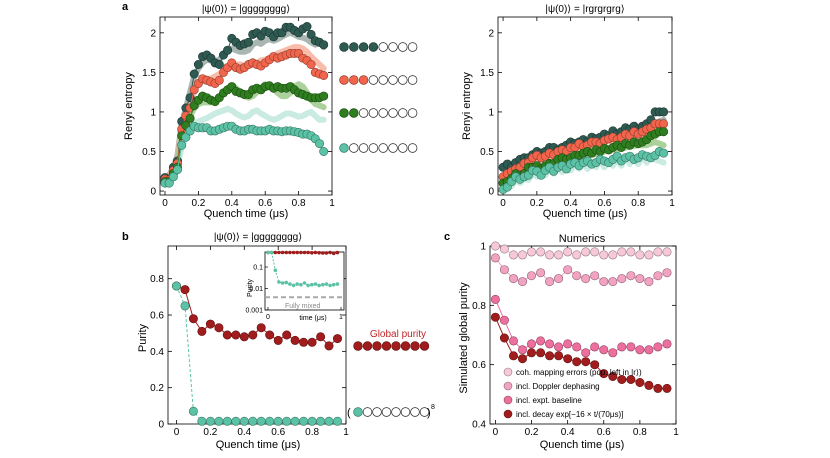  Describe the element at coordinates (583, 335) in the screenshot. I see `c-axes-frame` at that location.